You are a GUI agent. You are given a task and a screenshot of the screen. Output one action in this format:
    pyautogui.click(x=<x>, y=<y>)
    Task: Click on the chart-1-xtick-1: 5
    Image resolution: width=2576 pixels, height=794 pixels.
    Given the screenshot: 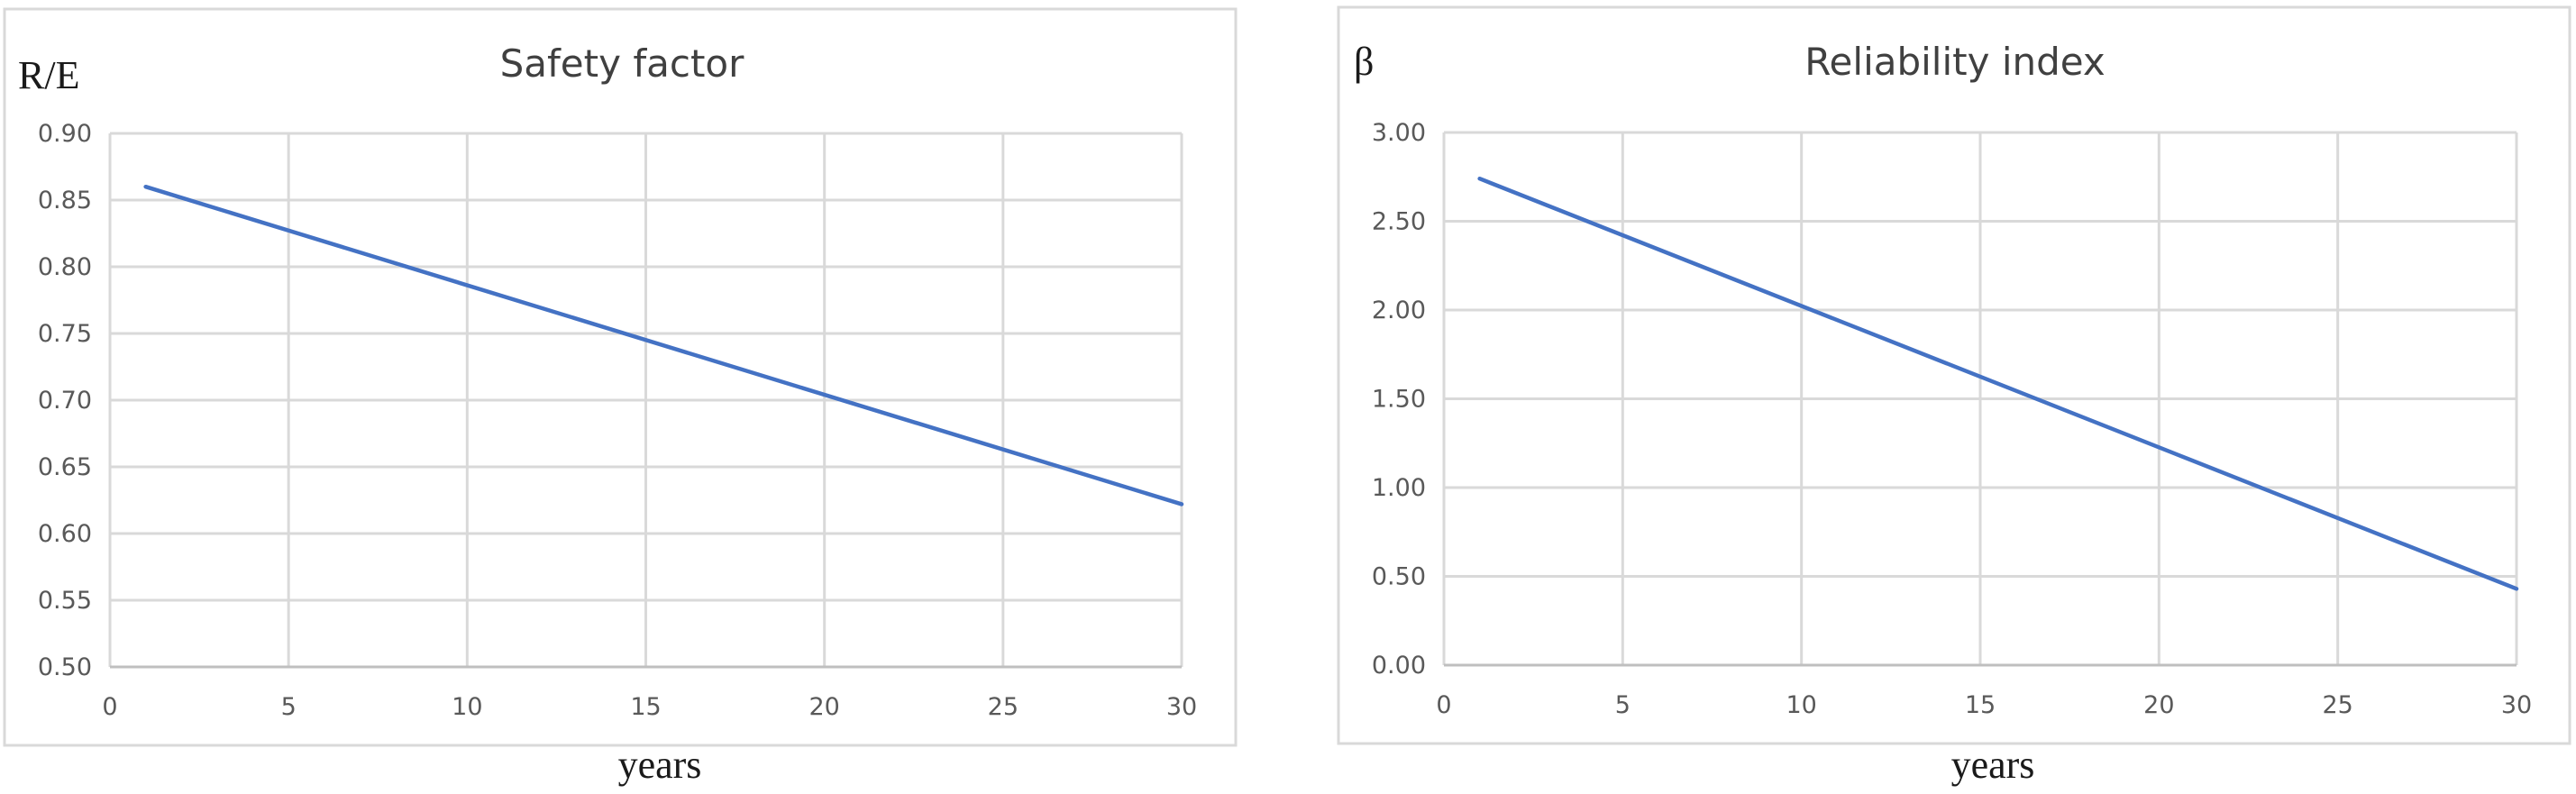 What is the action you would take?
    pyautogui.click(x=289, y=707)
    